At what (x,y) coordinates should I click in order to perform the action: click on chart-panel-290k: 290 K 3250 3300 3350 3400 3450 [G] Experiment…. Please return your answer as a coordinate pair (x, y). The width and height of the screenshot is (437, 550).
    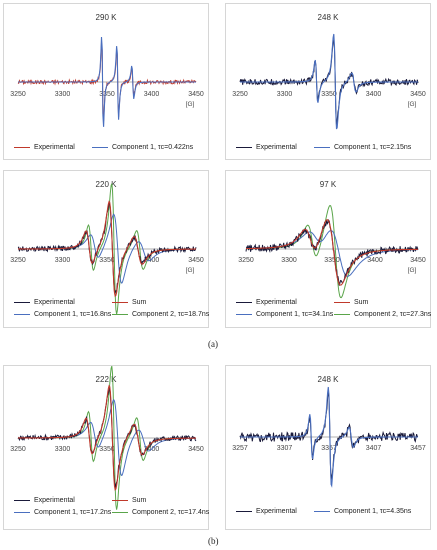
    Looking at the image, I should click on (106, 81).